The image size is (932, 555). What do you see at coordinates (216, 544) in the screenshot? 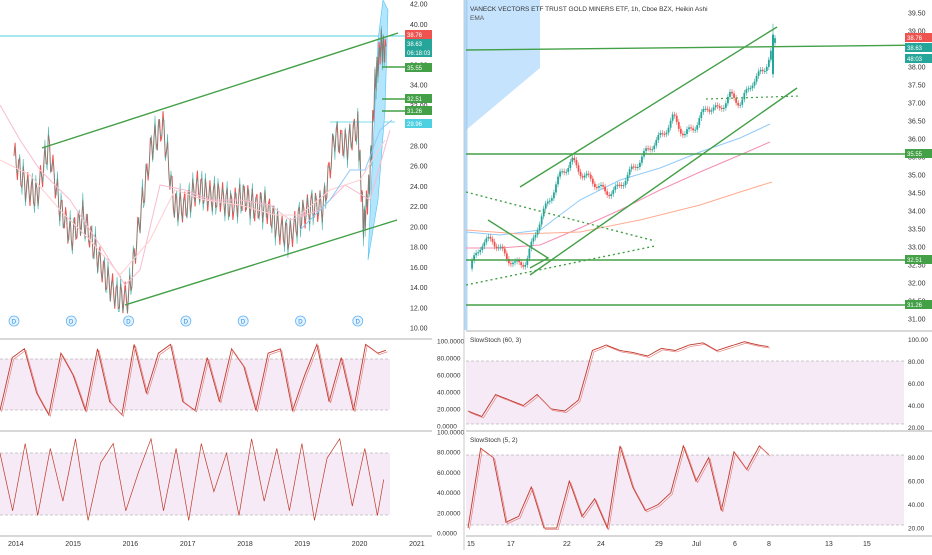
I see `left-time-axis: 2014 2015 2016 2017 2018 2019 2020 2021` at bounding box center [216, 544].